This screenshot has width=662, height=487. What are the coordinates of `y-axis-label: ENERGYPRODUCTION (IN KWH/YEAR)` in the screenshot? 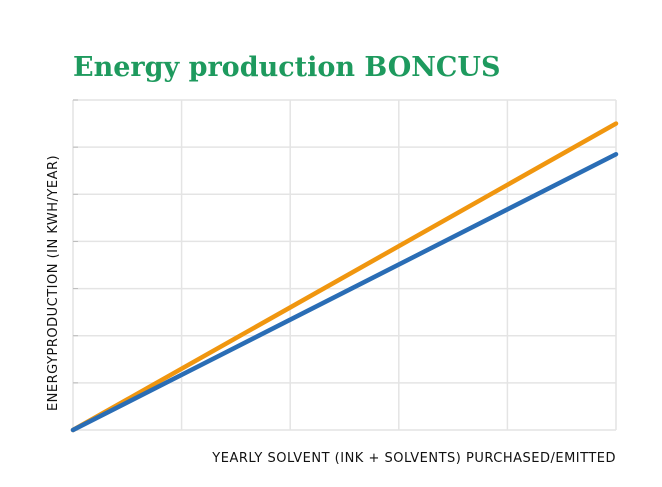 It's located at (53, 283).